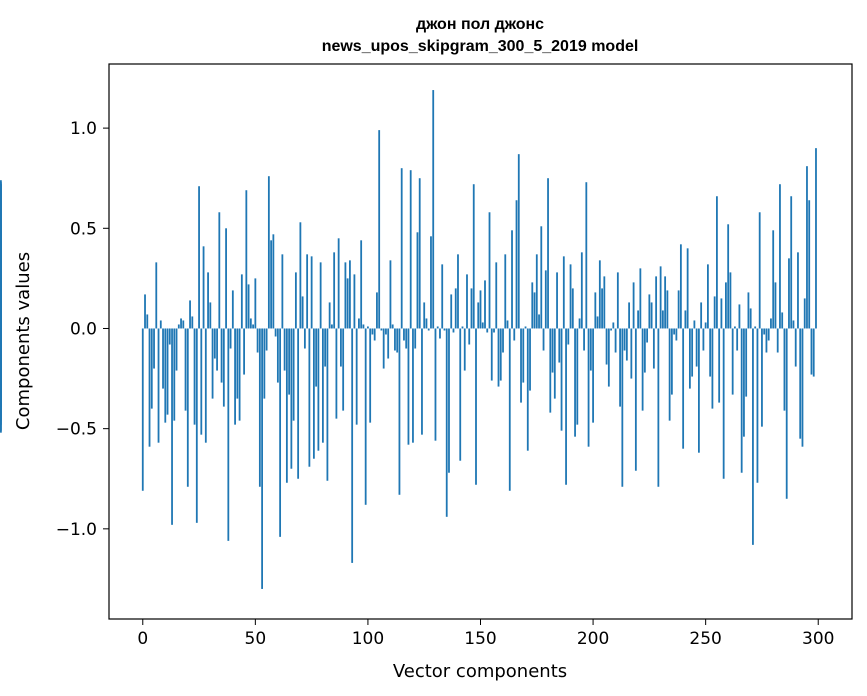  Describe the element at coordinates (705, 639) in the screenshot. I see `x-tick-label: 250` at that location.